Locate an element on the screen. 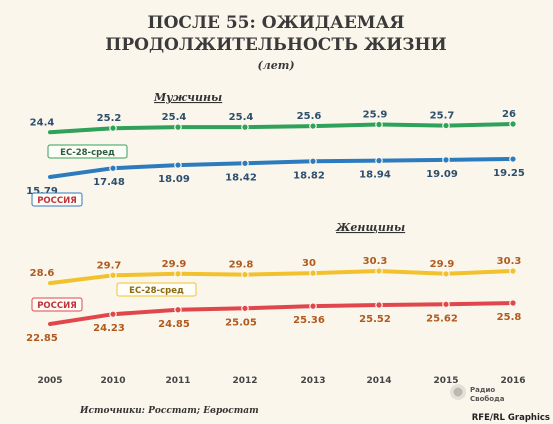  data-label-0-1-1: 17.48 is located at coordinates (109, 182).